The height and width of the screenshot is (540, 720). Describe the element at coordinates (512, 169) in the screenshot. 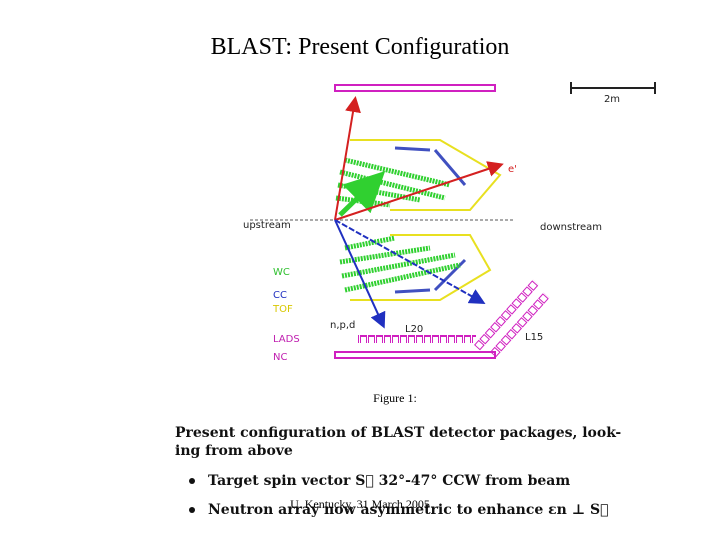

I see `electron-label: e'` at that location.